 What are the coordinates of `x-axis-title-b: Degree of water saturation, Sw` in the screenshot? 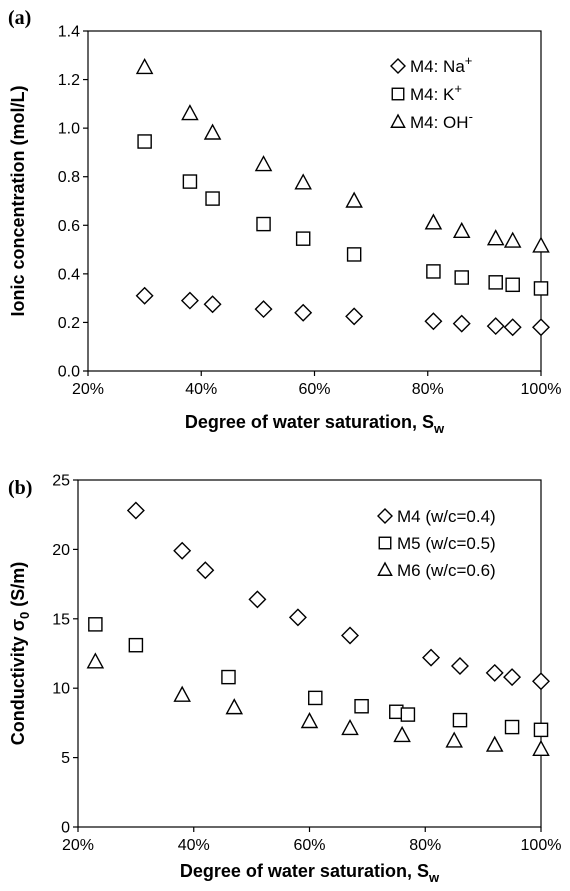 It's located at (310, 873).